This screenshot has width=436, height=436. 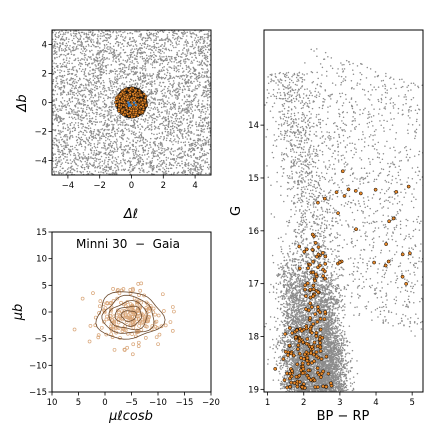 I want to click on member-star, so click(x=130, y=95).